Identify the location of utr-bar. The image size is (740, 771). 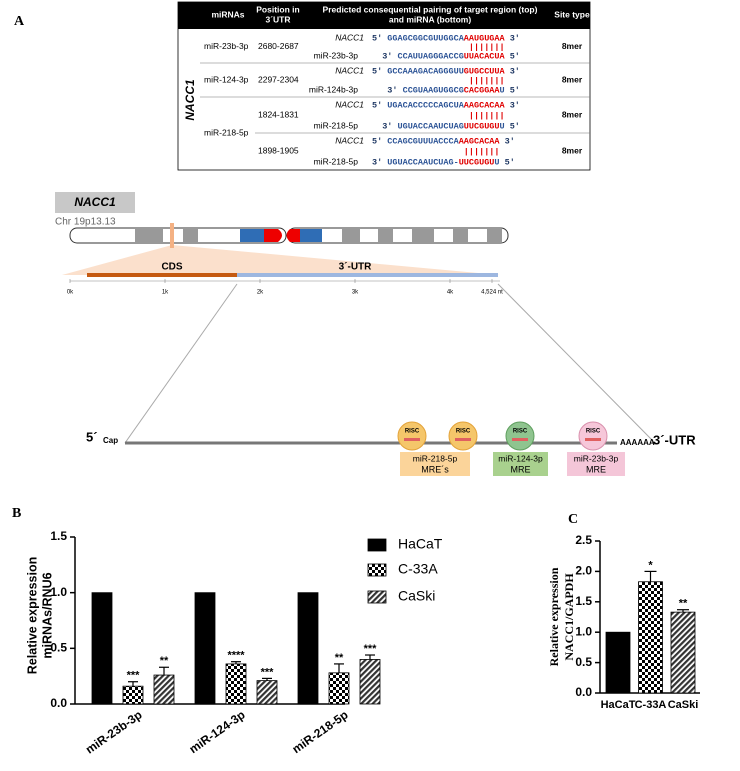
(367, 275).